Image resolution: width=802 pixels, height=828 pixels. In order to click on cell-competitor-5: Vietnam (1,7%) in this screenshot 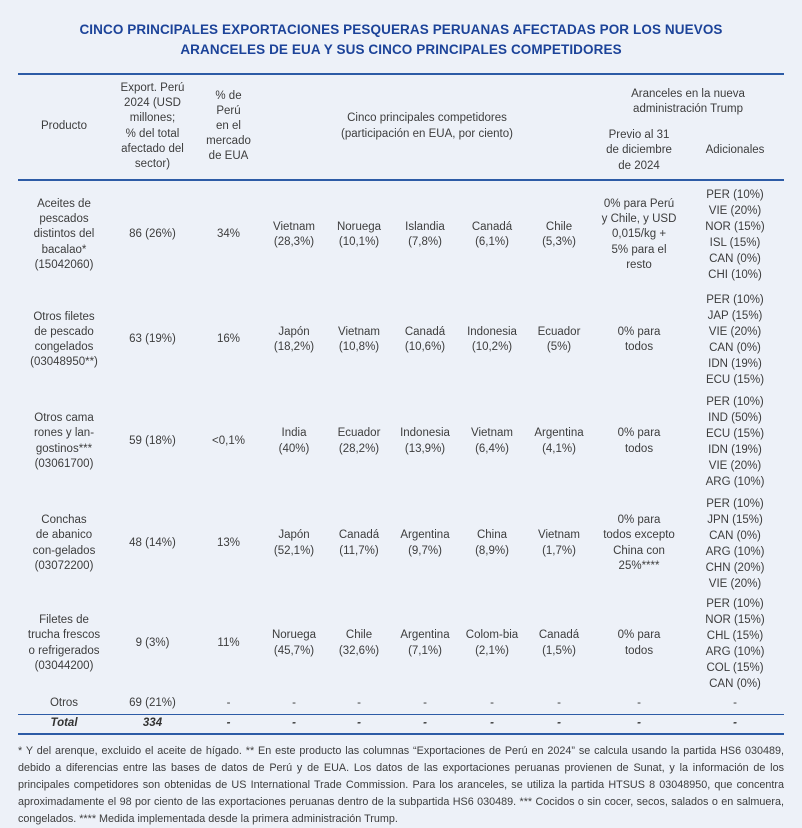, I will do `click(559, 543)`.